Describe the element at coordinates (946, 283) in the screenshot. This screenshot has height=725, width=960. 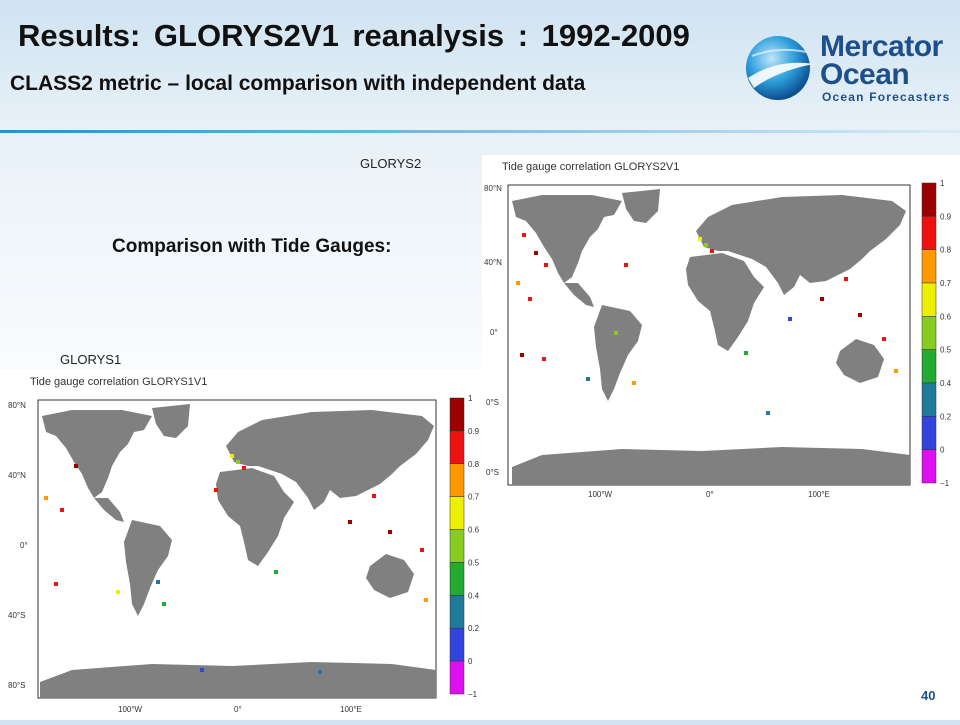
I see `colorbar-label: 0.7` at that location.